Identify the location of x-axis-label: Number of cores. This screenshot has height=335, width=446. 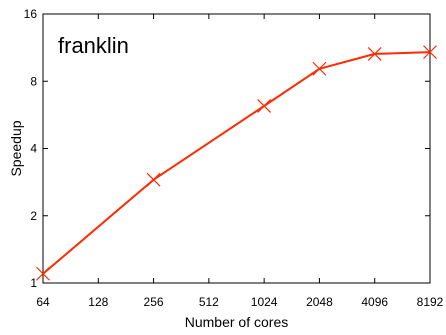
(236, 322).